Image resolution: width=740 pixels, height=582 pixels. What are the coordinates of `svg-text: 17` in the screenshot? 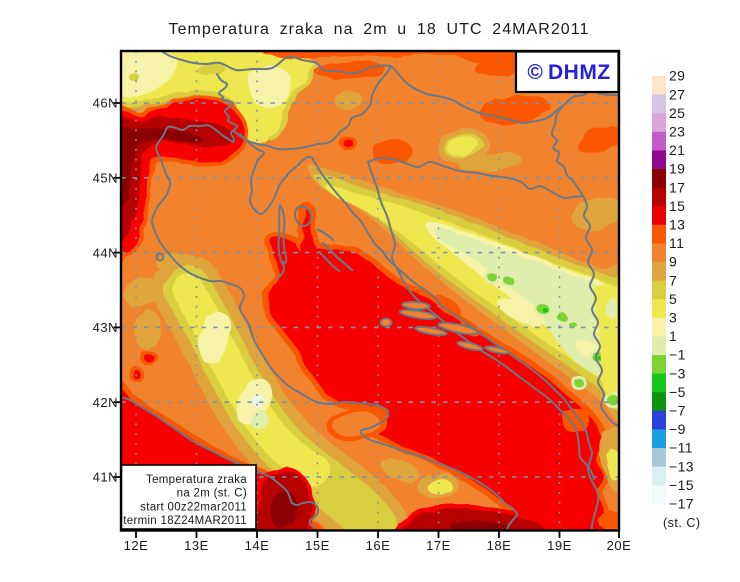 It's located at (677, 187).